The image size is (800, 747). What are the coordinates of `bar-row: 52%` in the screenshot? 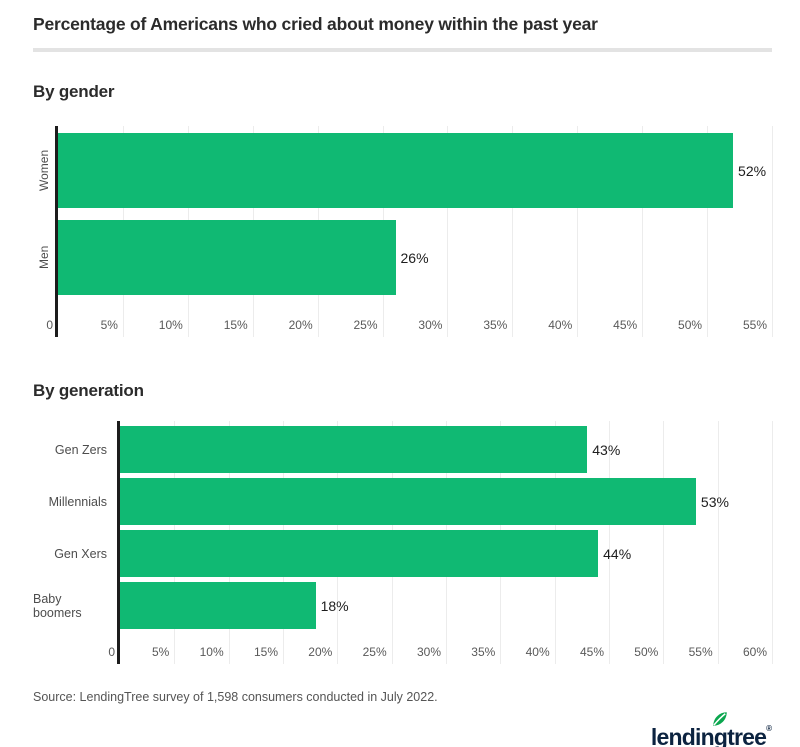 It's located at (415, 170).